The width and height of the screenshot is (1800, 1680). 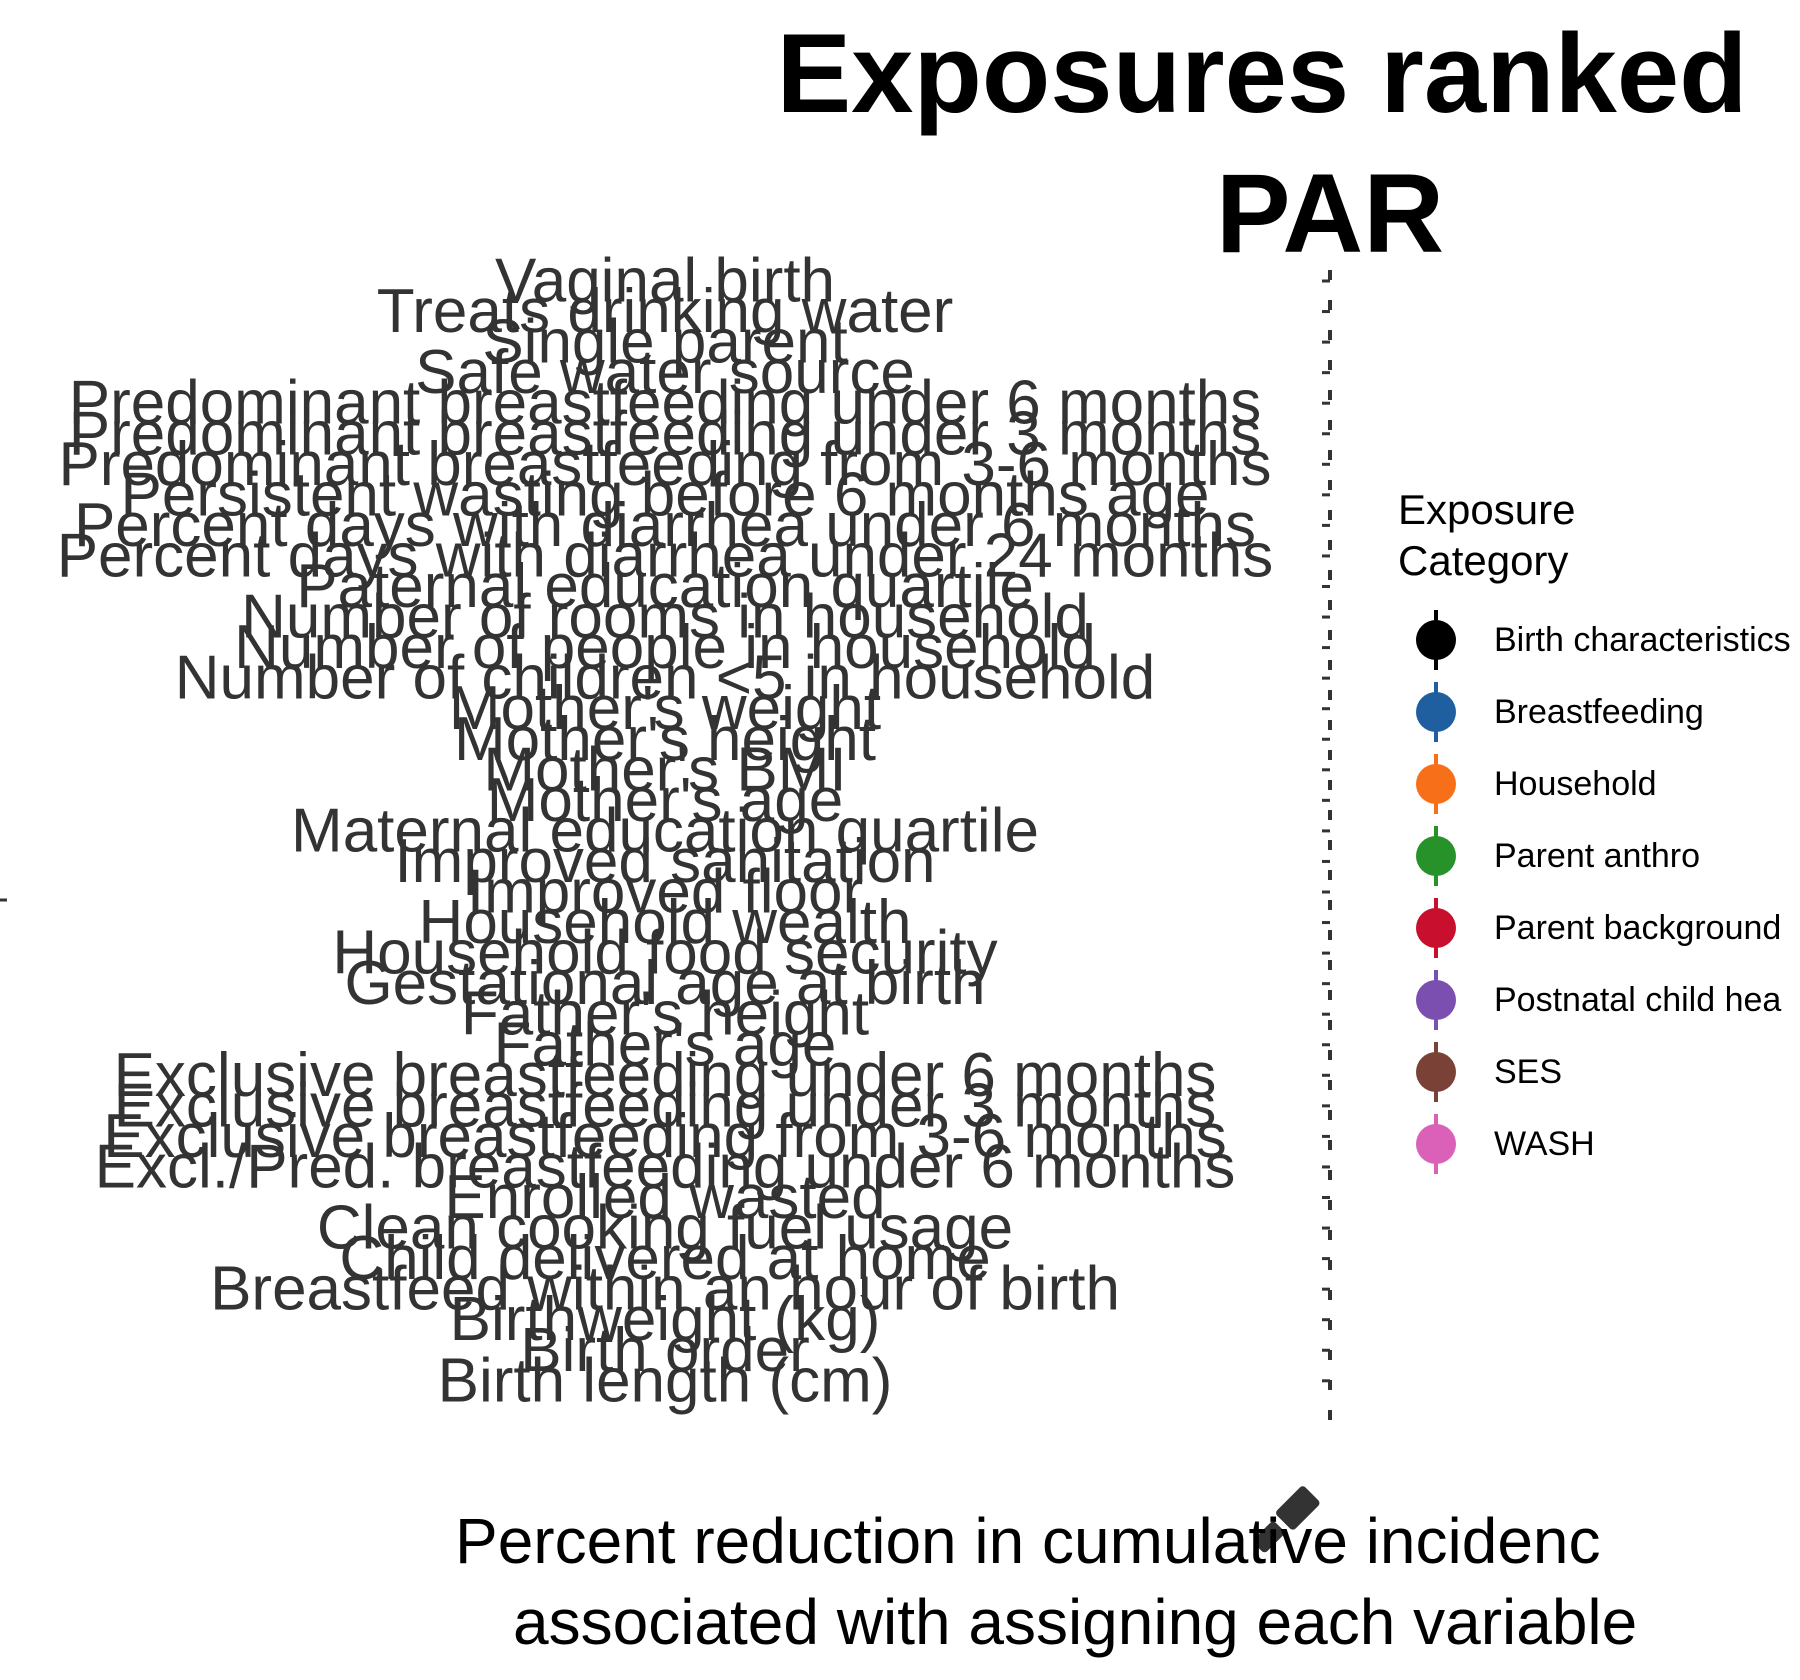 I want to click on legend-label: WASH, so click(x=1544, y=1144).